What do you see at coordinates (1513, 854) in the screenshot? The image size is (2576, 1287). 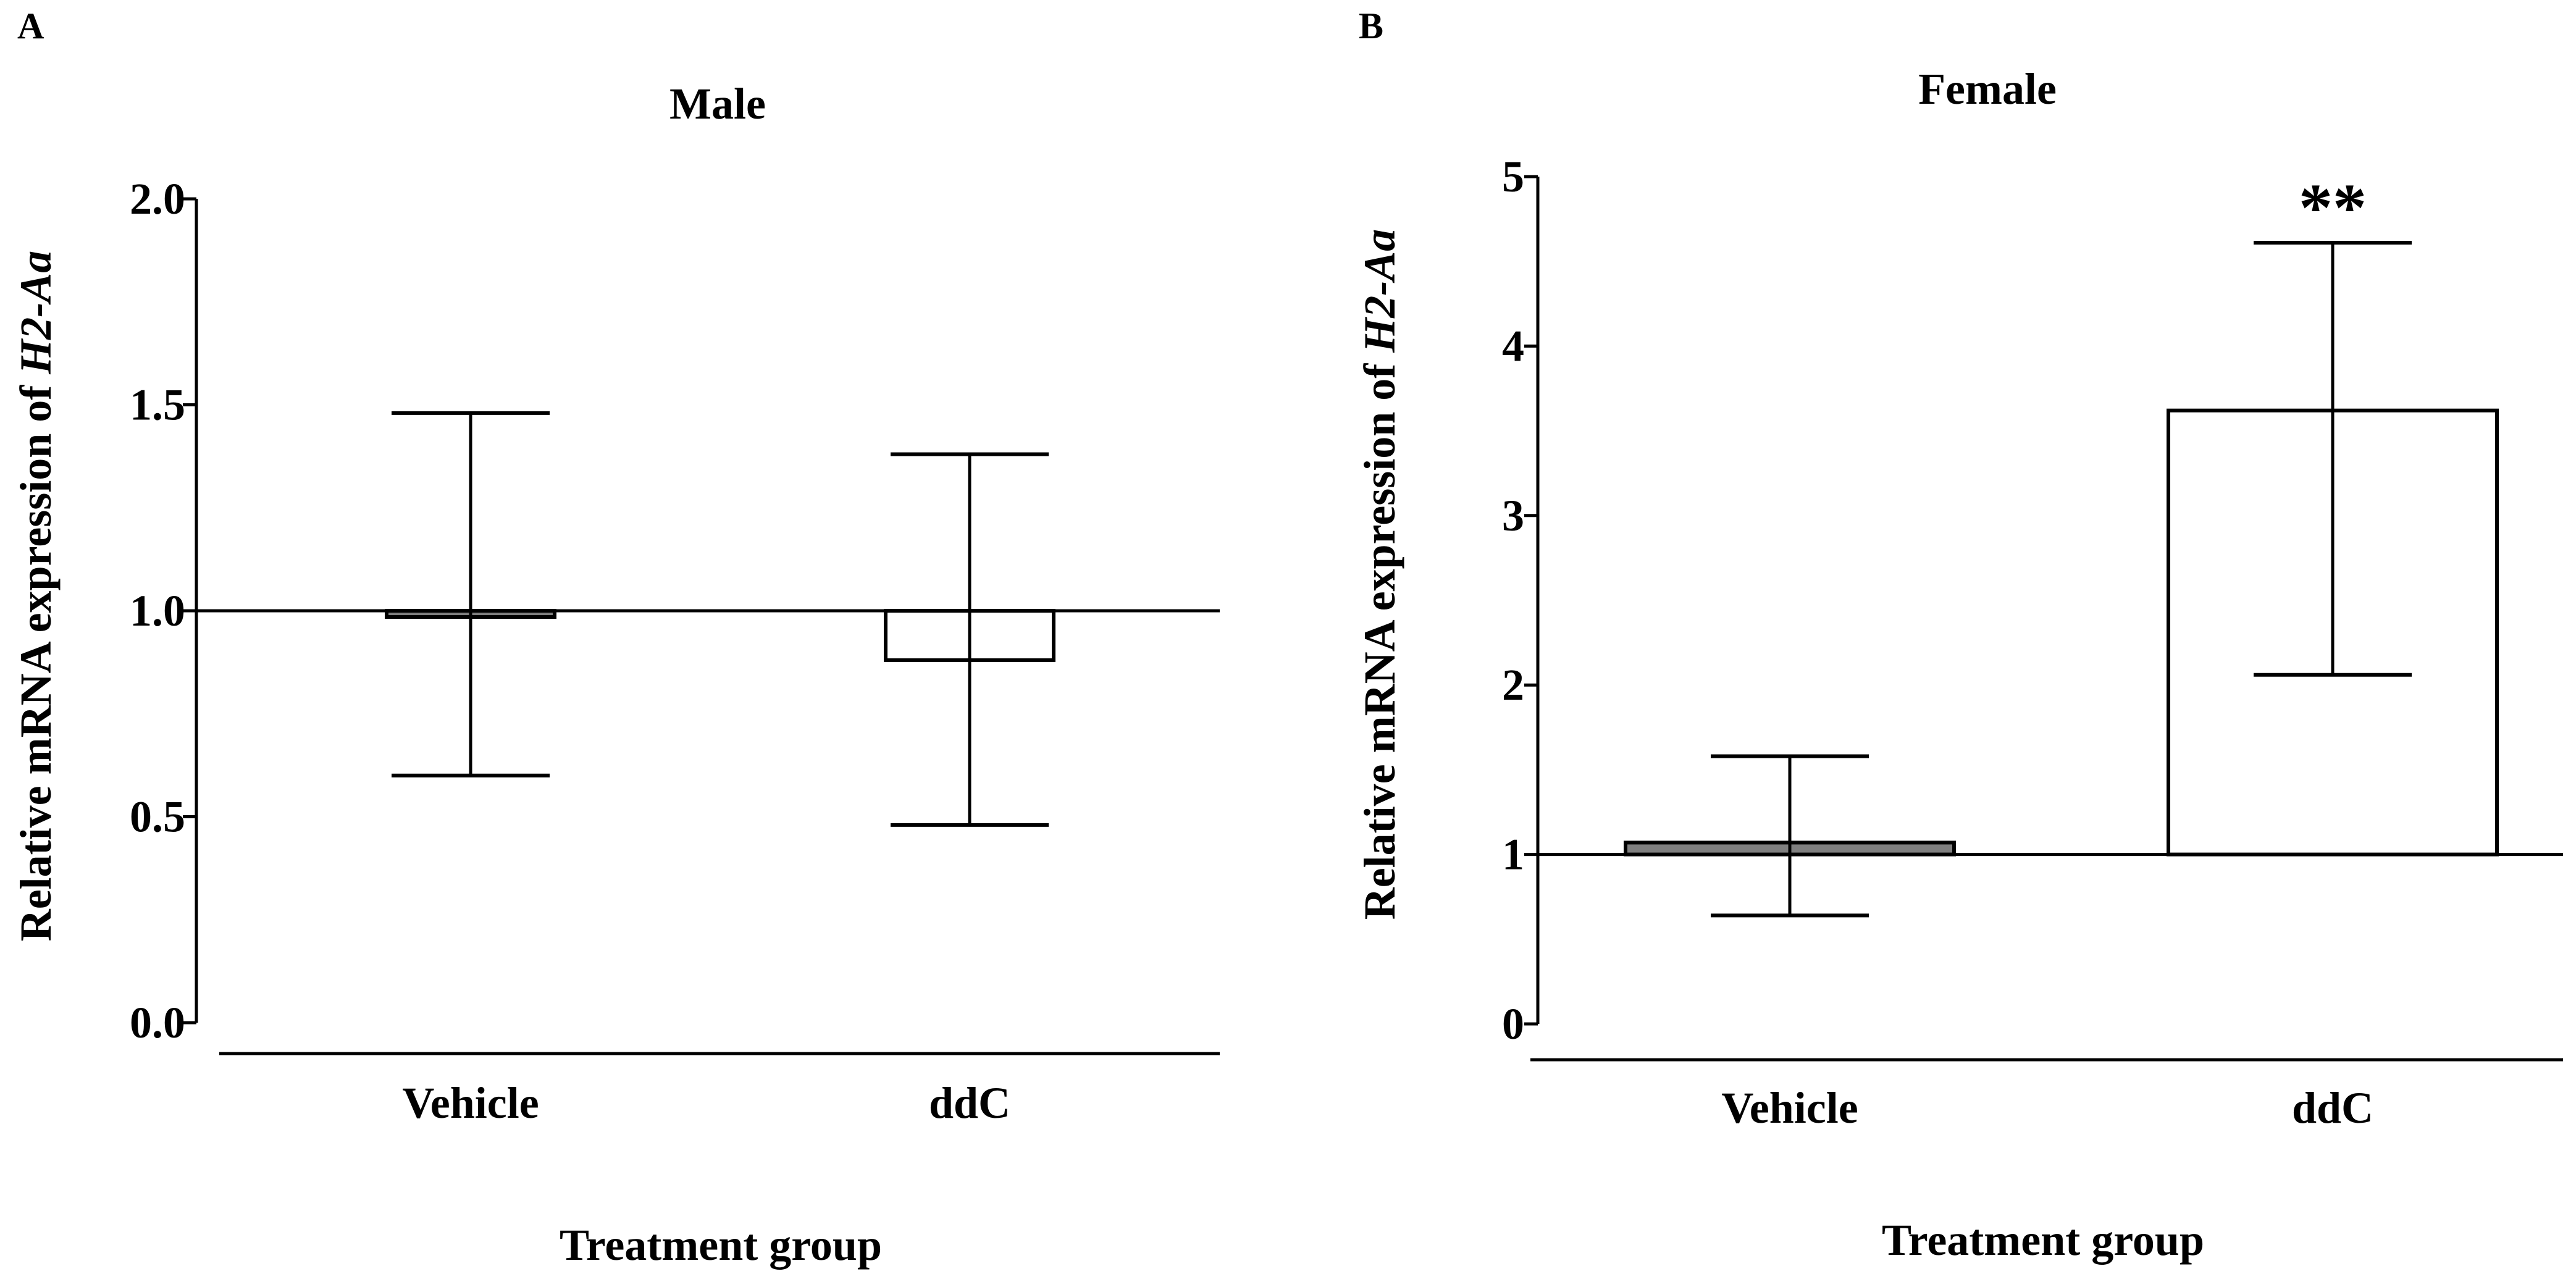 I see `y-tick-label: 1` at bounding box center [1513, 854].